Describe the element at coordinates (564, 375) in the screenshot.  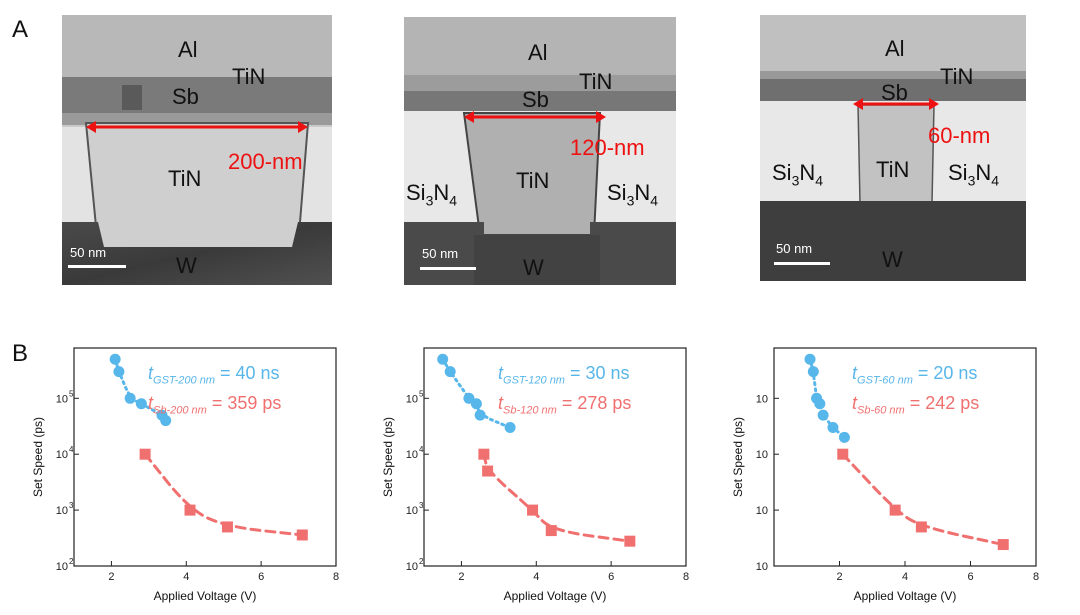
I see `annotation-gst: tGST-120 nm = 30 ns` at that location.